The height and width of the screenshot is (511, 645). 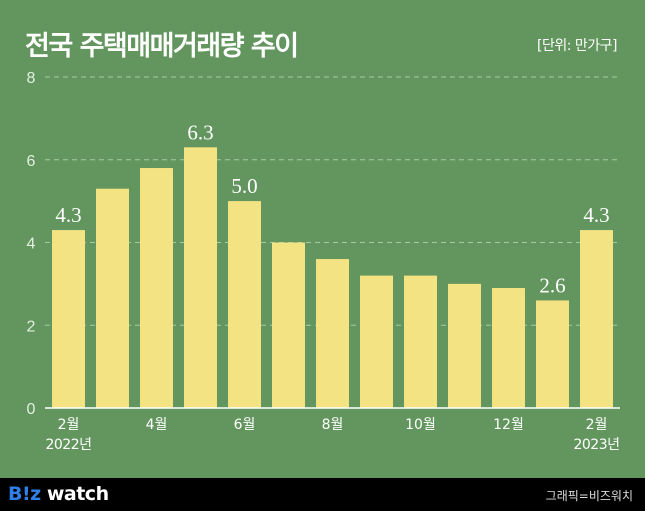 What do you see at coordinates (31, 244) in the screenshot?
I see `y-tick-label: 4` at bounding box center [31, 244].